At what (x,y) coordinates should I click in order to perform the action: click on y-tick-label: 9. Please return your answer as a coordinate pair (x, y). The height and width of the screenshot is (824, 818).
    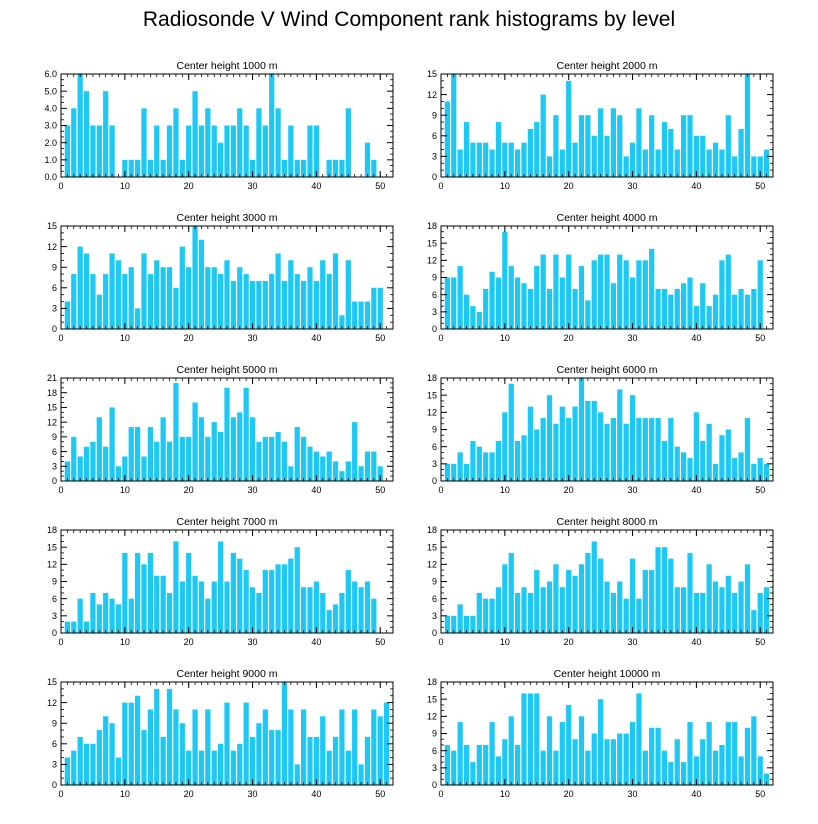
    Looking at the image, I should click on (434, 734).